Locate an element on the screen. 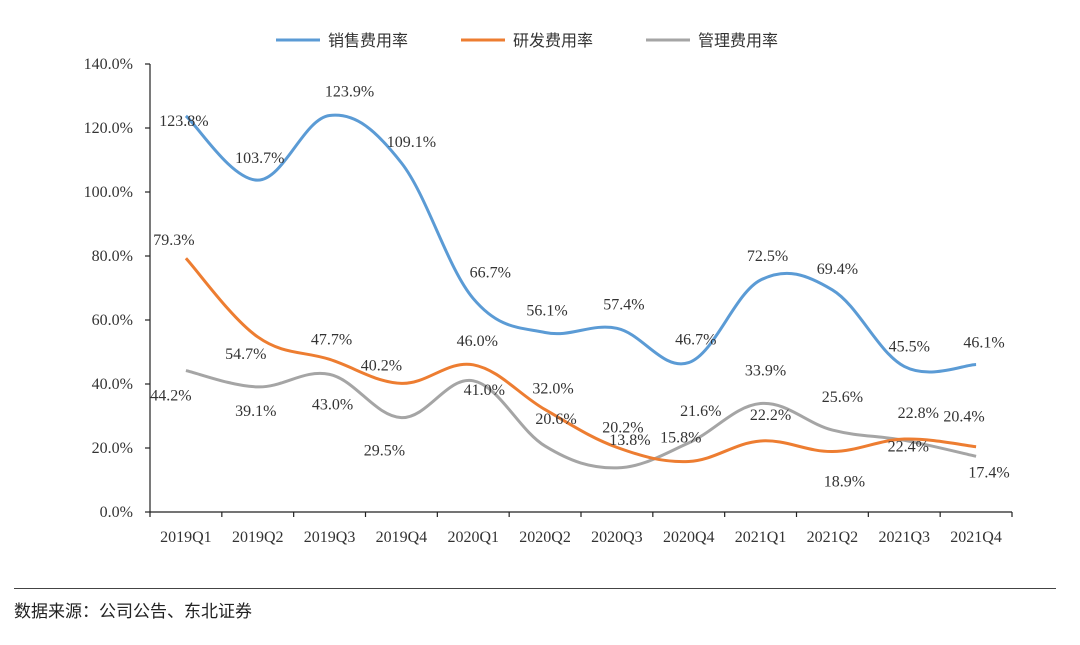  legend-label-rd-expense-rate: 研发费用率 is located at coordinates (553, 40).